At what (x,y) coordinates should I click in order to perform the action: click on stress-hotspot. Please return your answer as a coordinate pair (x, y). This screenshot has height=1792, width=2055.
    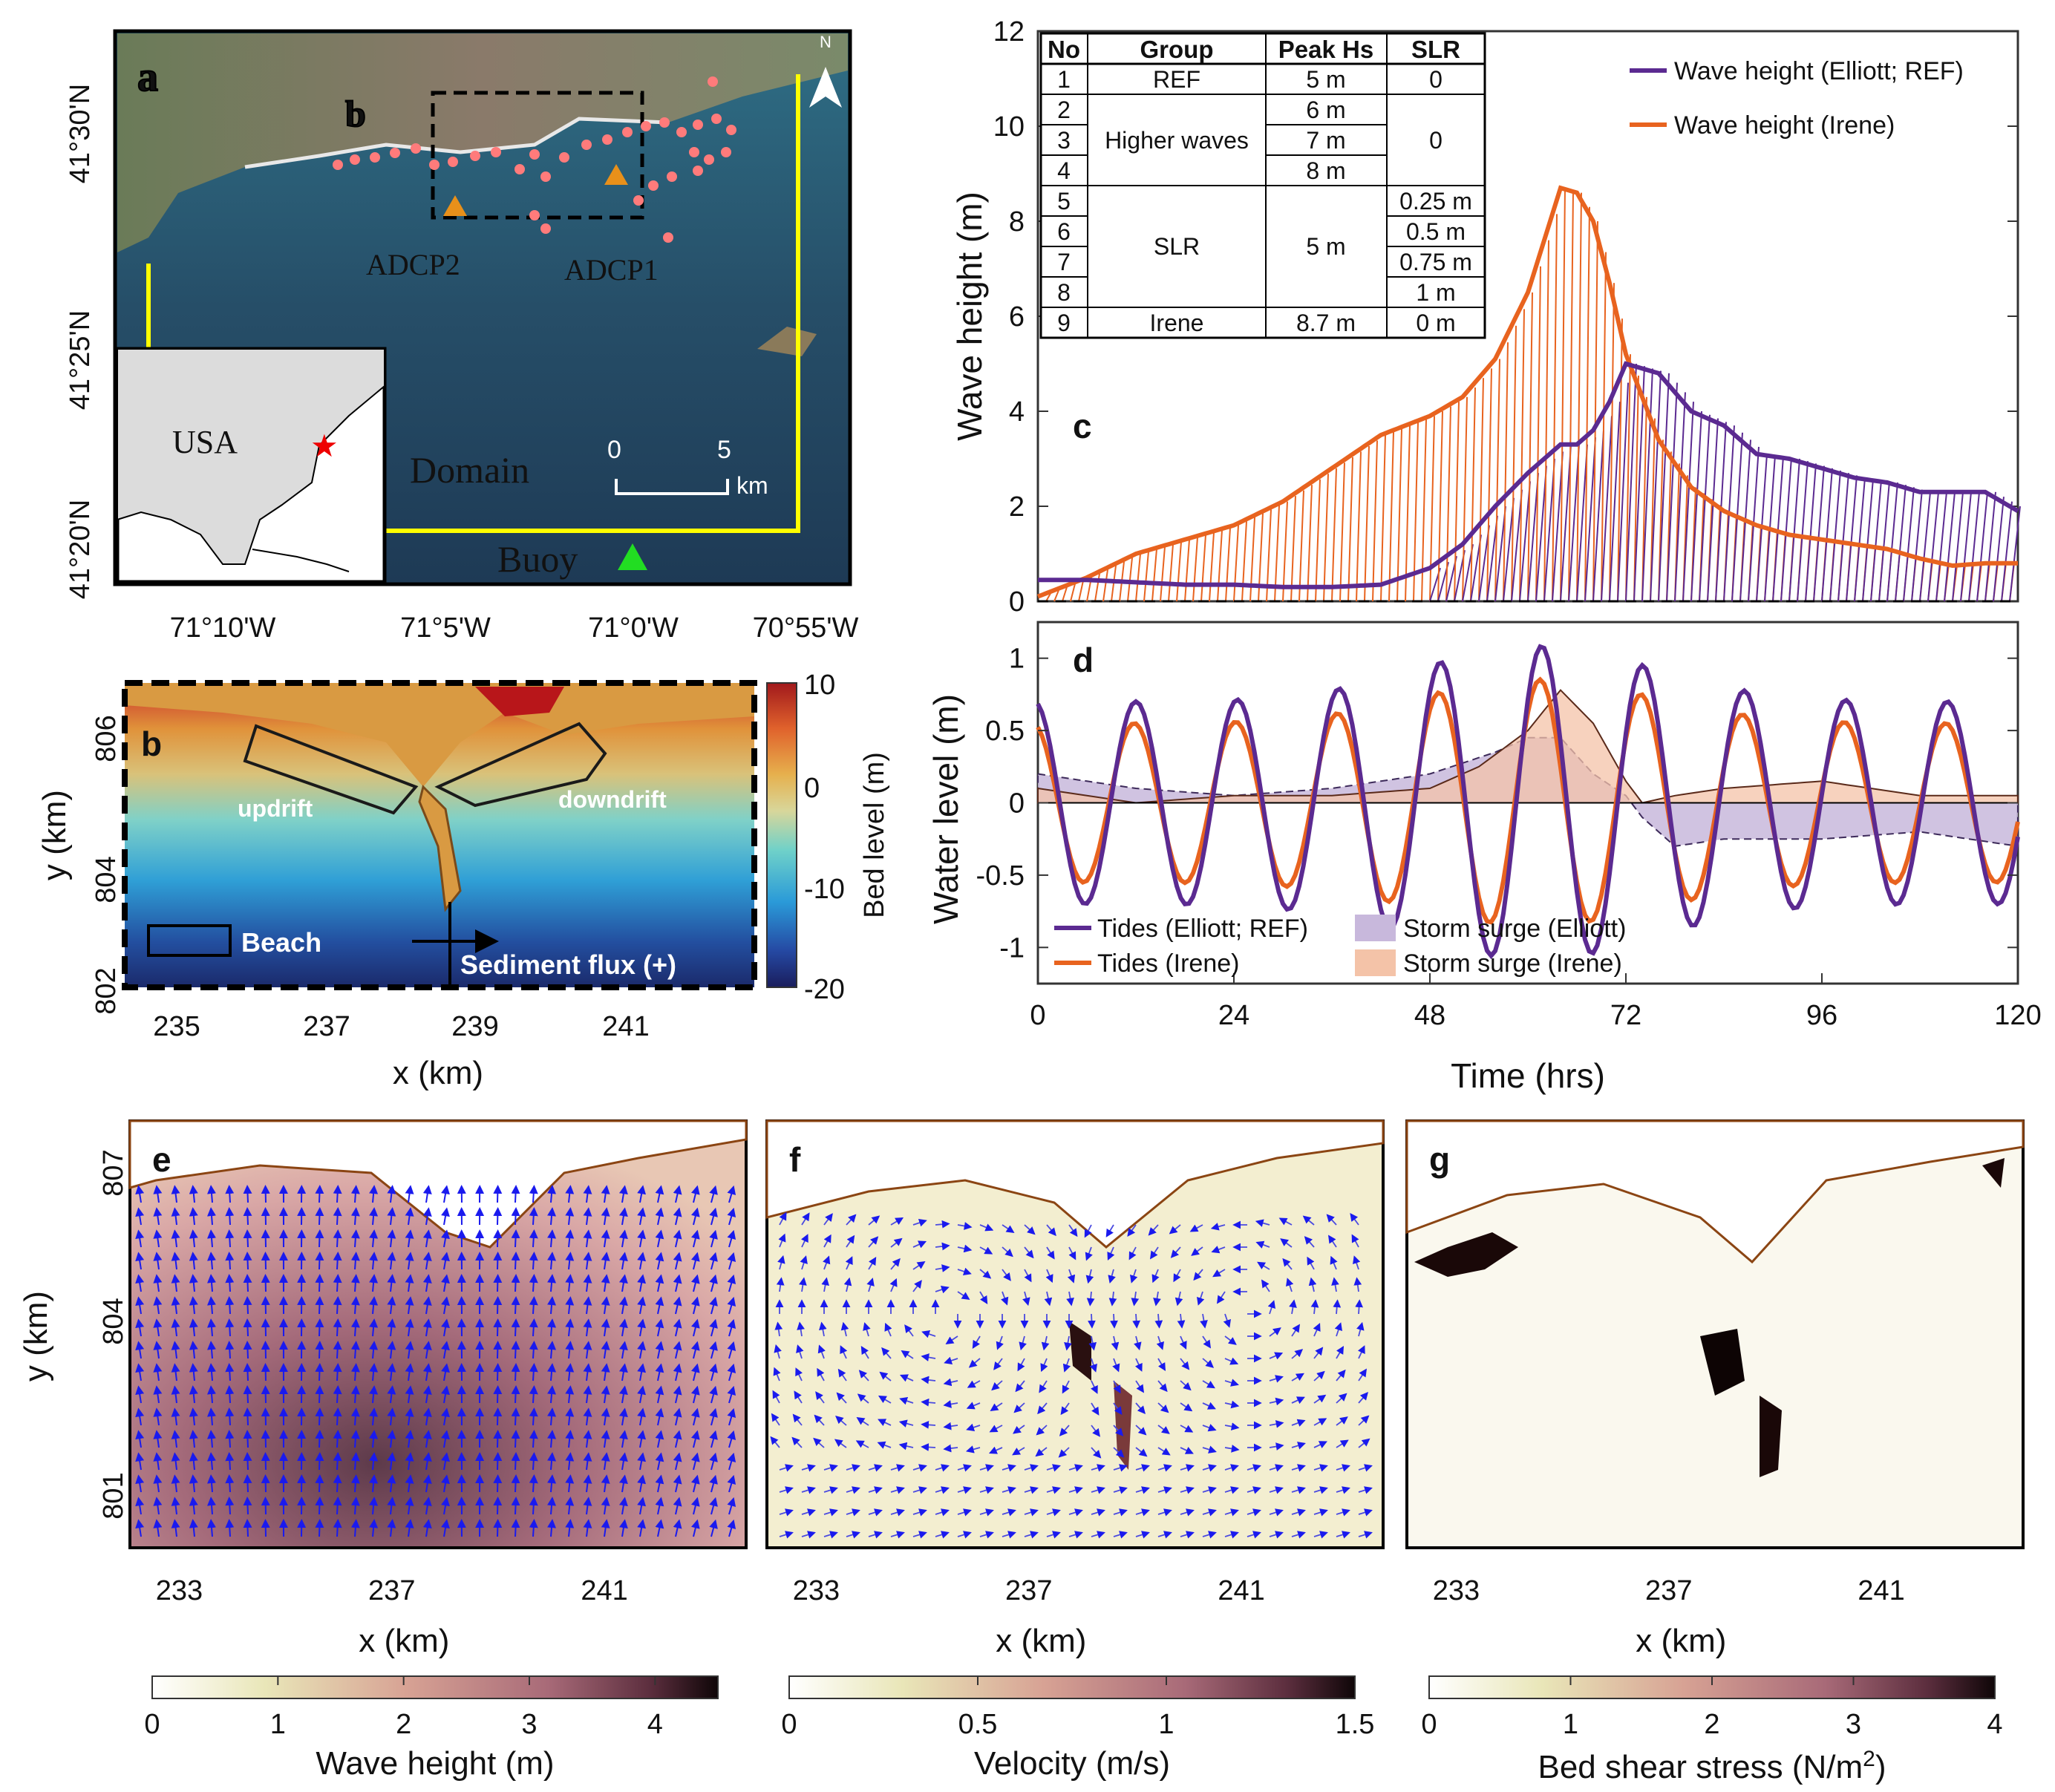
    Looking at the image, I should click on (1993, 1173).